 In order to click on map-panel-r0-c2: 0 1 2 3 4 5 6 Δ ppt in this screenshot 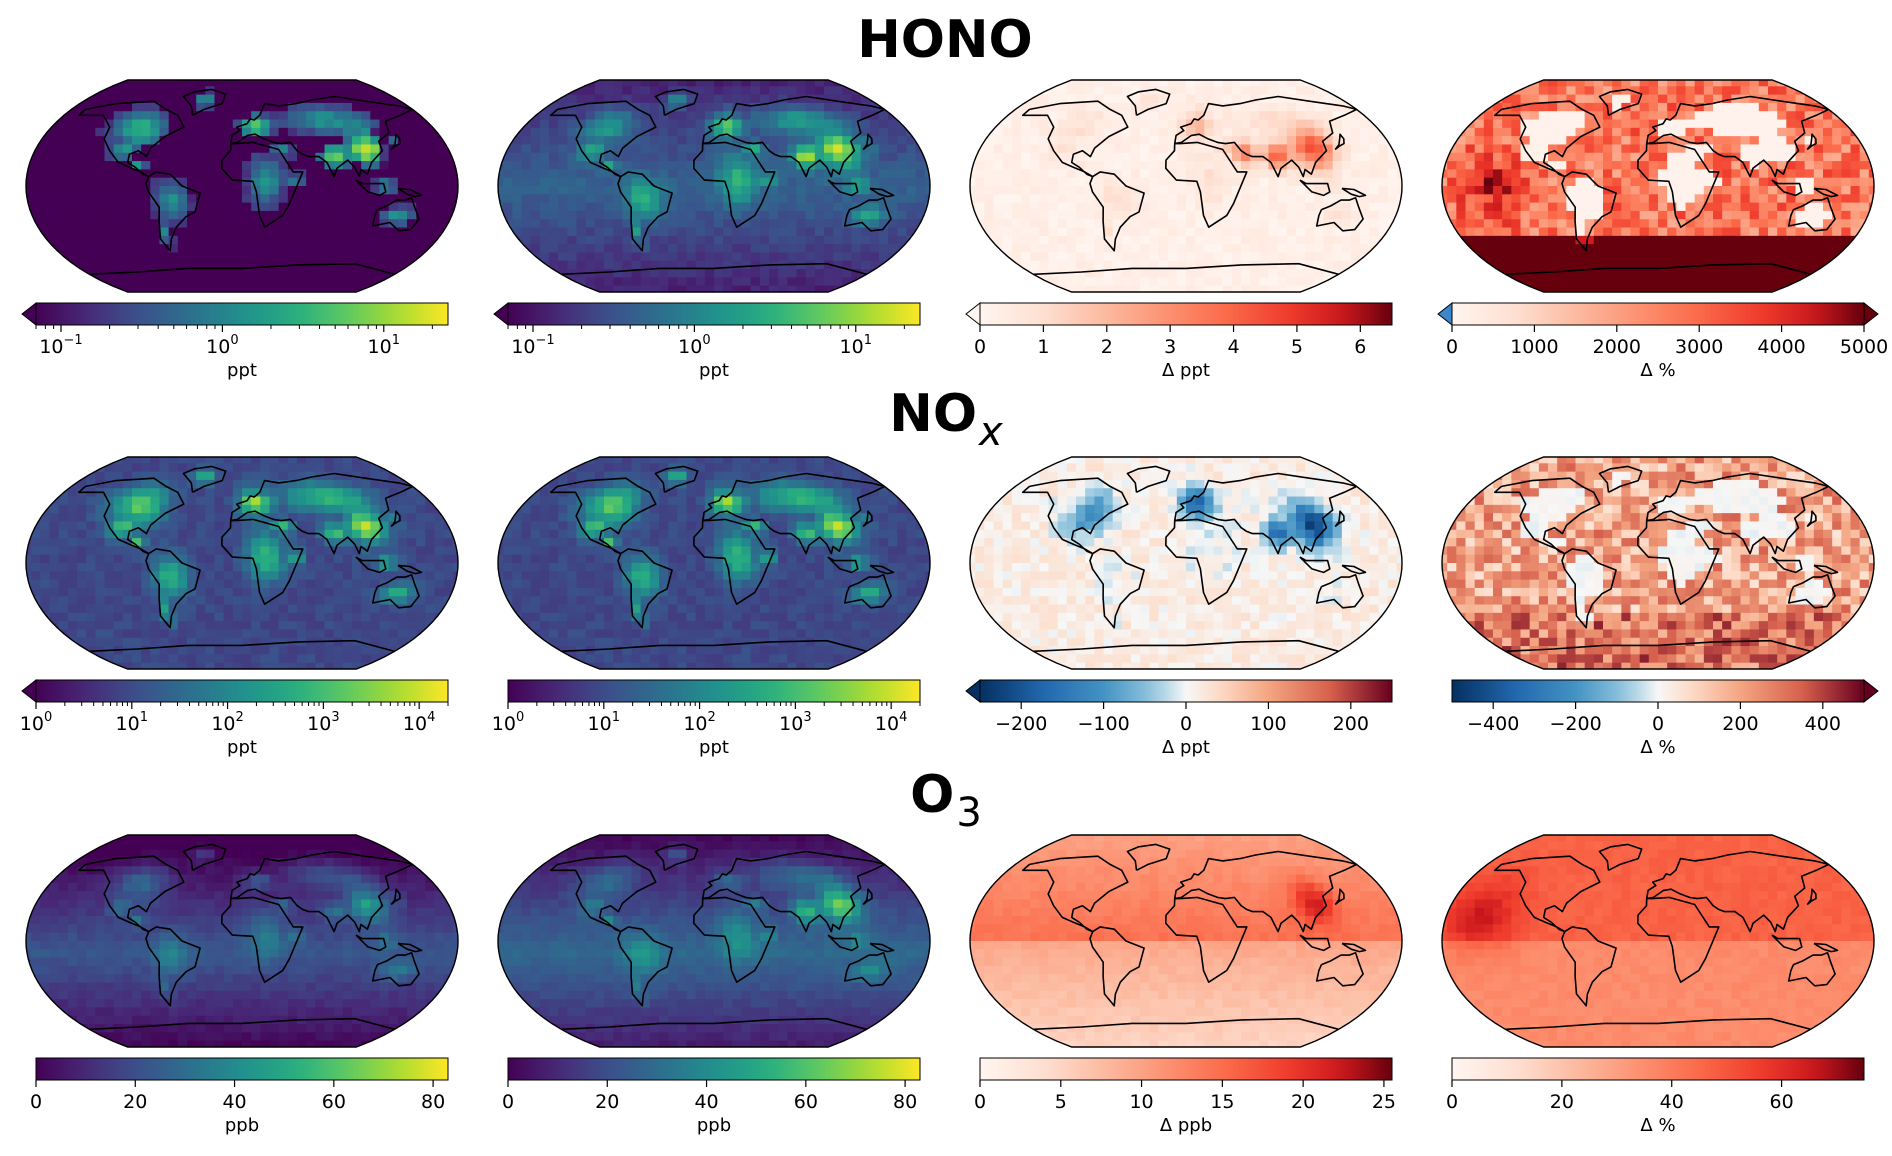, I will do `click(1185, 233)`.